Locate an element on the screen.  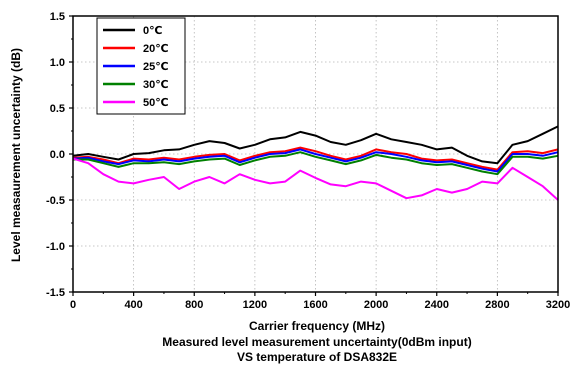
x-tick-label: 2800 is located at coordinates (497, 305).